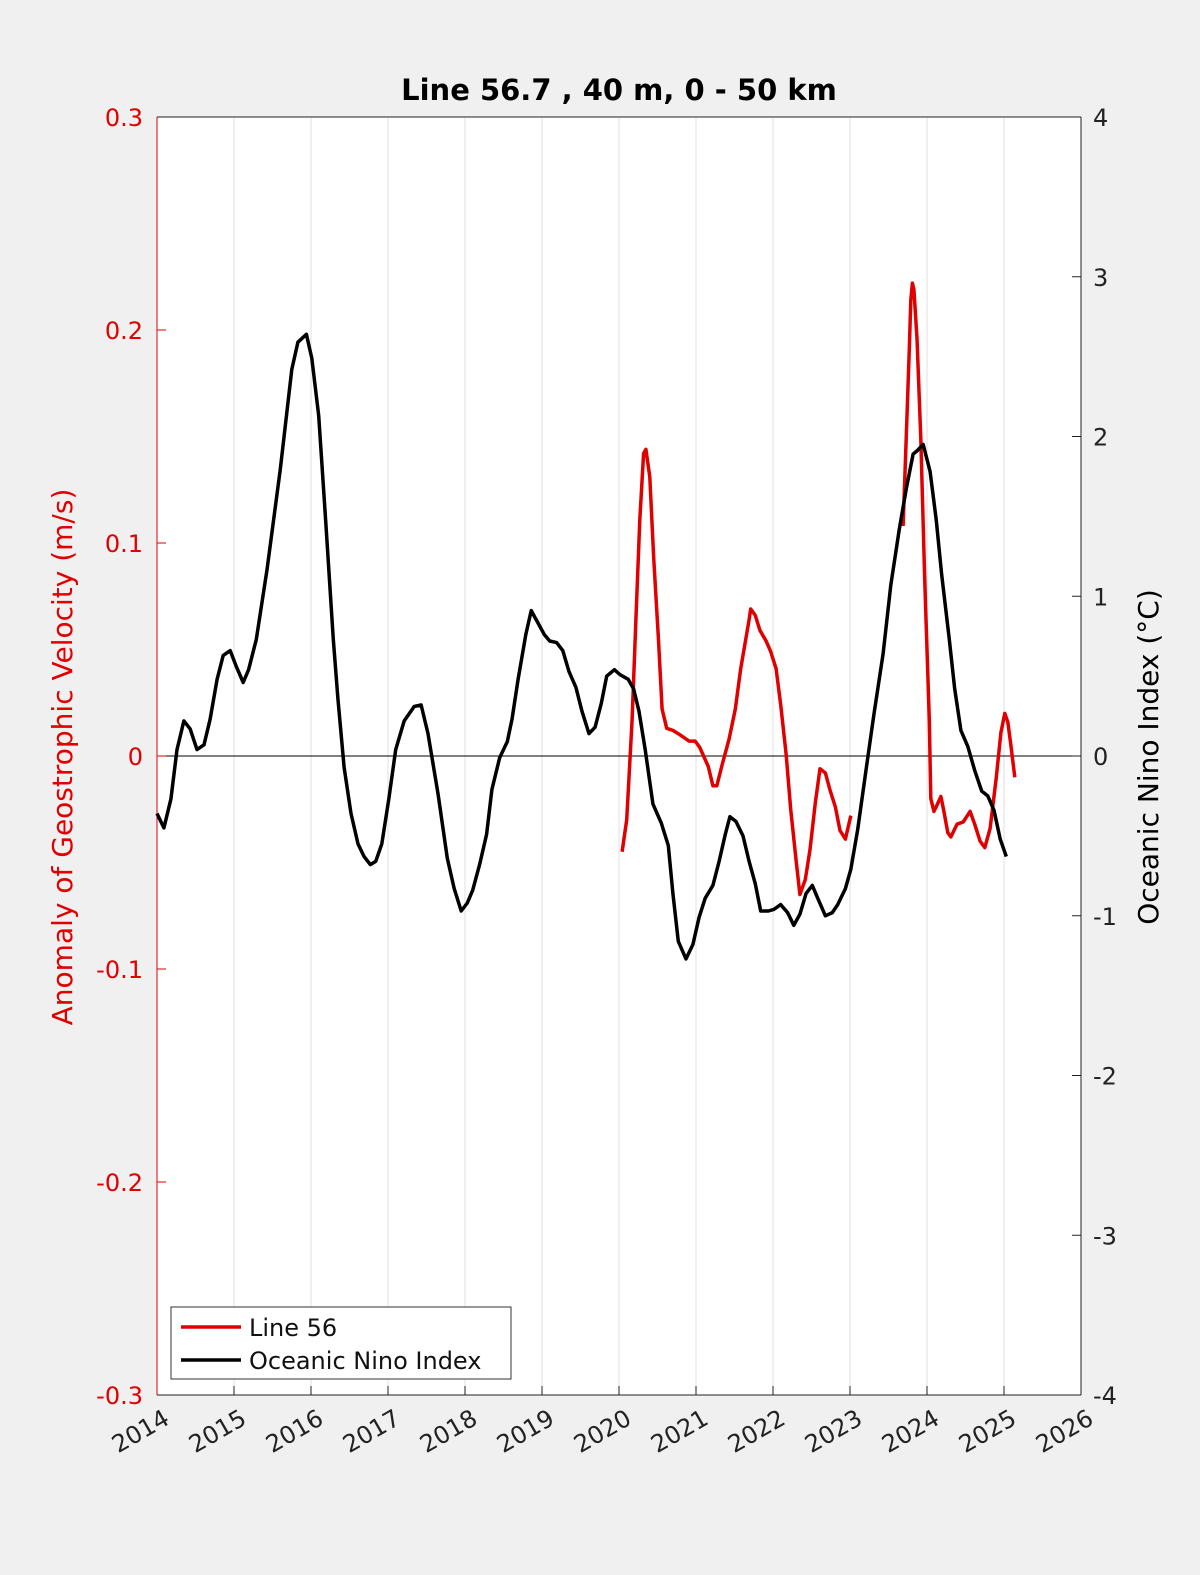 This screenshot has width=1200, height=1575. What do you see at coordinates (448, 1431) in the screenshot?
I see `x-tick-label: 2018` at bounding box center [448, 1431].